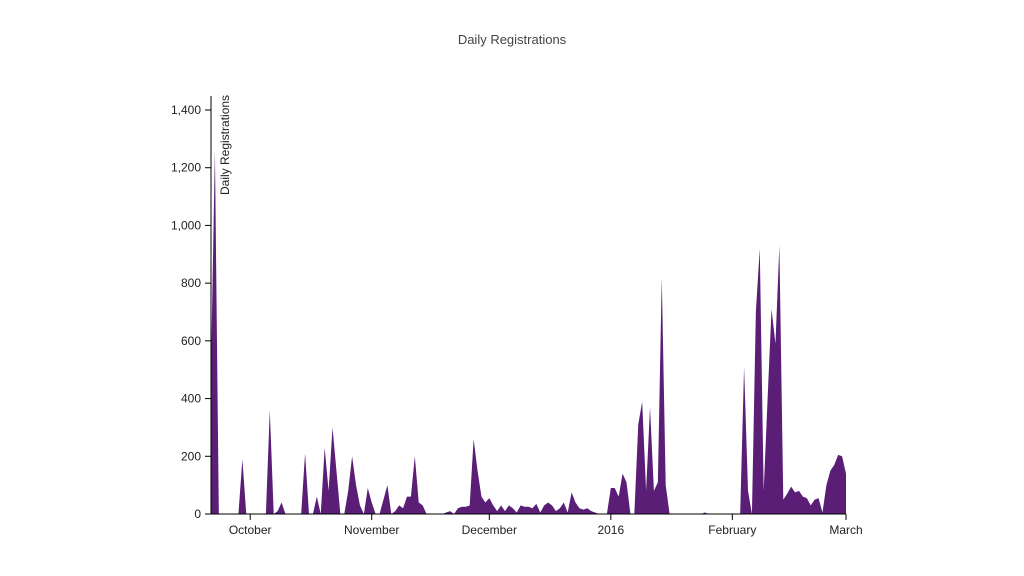 Image resolution: width=1024 pixels, height=576 pixels. What do you see at coordinates (186, 168) in the screenshot?
I see `y-tick-label: 1,200` at bounding box center [186, 168].